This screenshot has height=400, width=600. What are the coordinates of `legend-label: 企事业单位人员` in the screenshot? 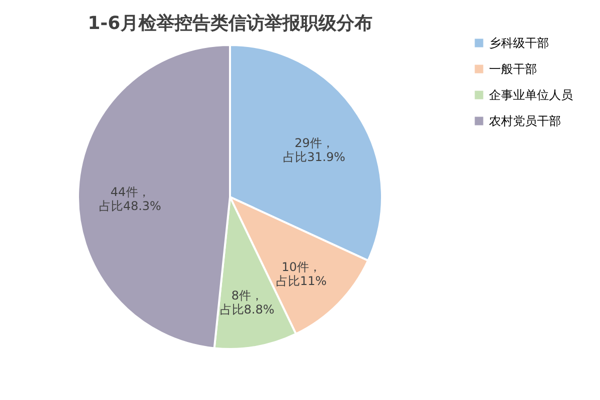 It's located at (531, 95).